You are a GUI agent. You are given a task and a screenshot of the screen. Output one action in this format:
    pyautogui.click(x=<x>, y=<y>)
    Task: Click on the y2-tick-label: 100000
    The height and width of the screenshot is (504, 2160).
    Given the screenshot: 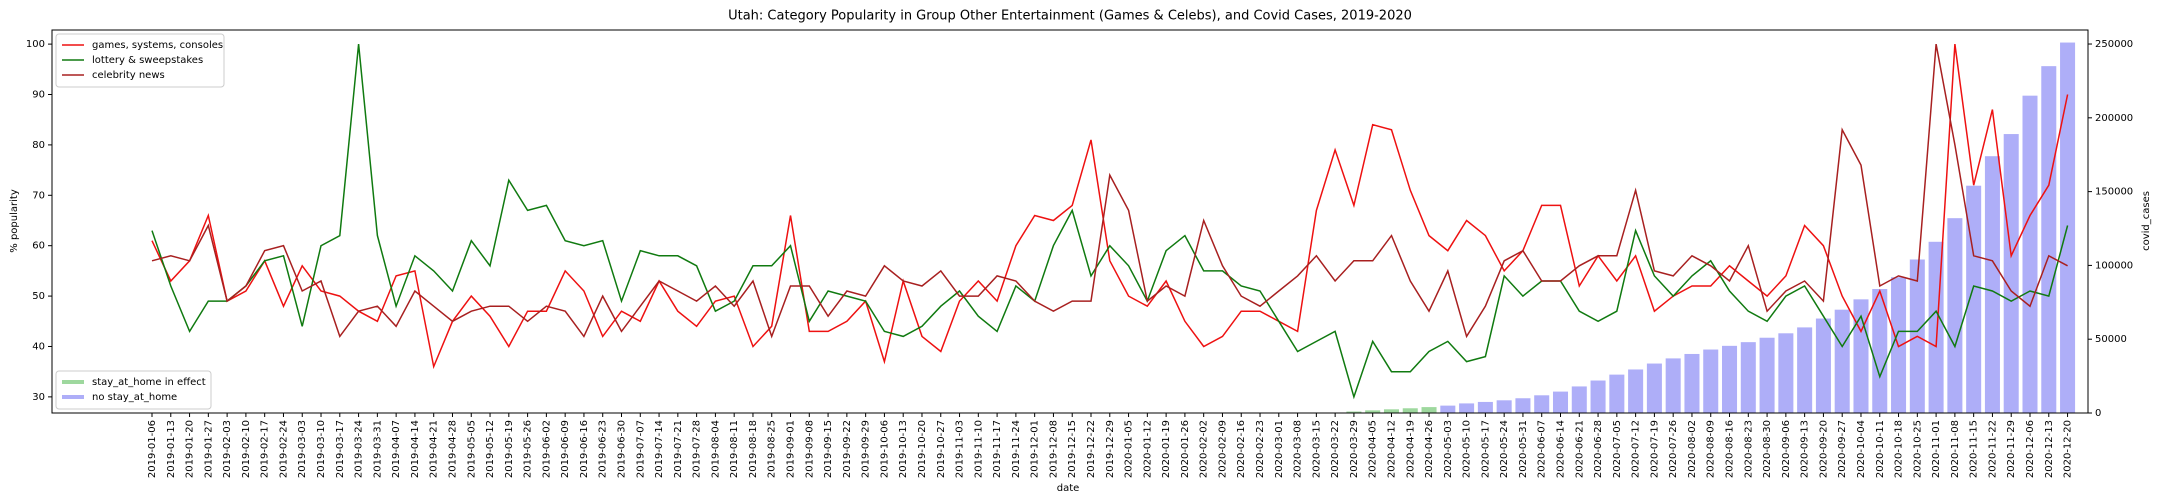 What is the action you would take?
    pyautogui.click(x=2114, y=265)
    